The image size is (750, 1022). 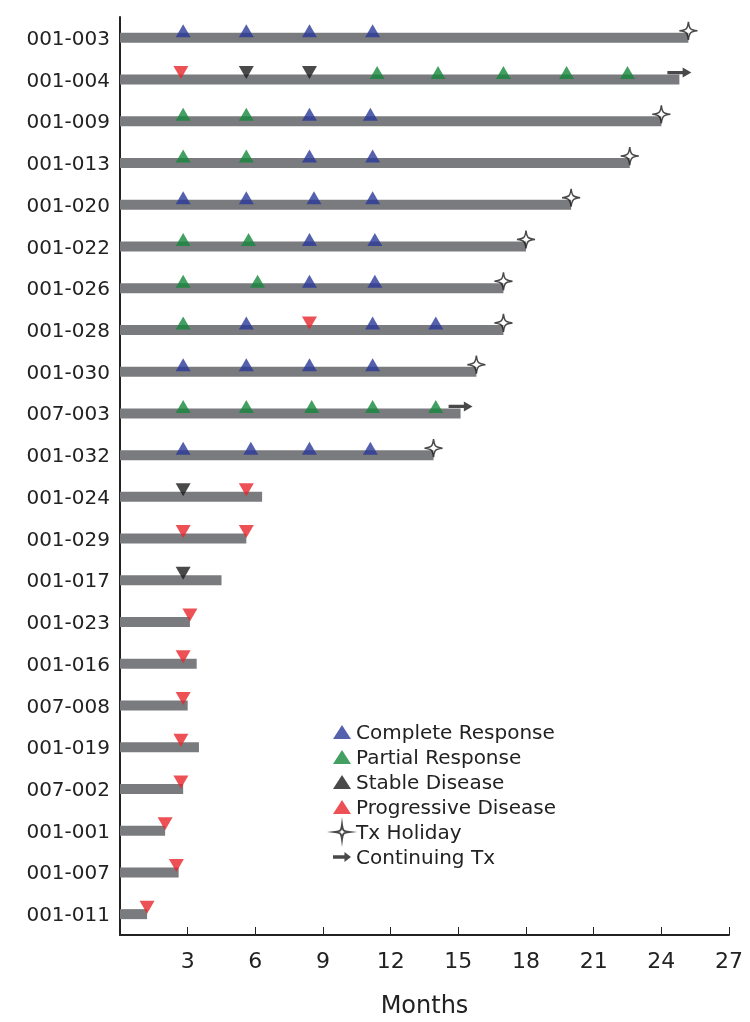 I want to click on y-tick-label: 001-019, so click(x=68, y=747).